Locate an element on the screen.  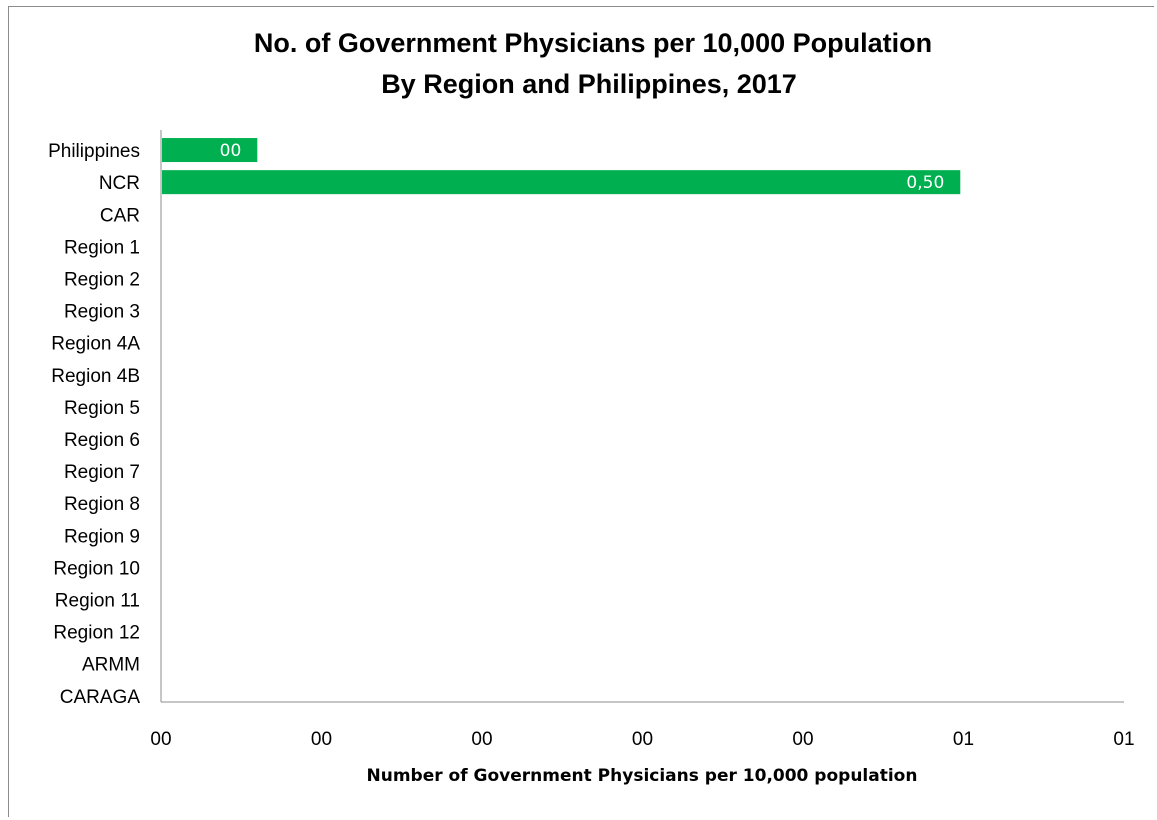
bars: 000,50 is located at coordinates (561, 166).